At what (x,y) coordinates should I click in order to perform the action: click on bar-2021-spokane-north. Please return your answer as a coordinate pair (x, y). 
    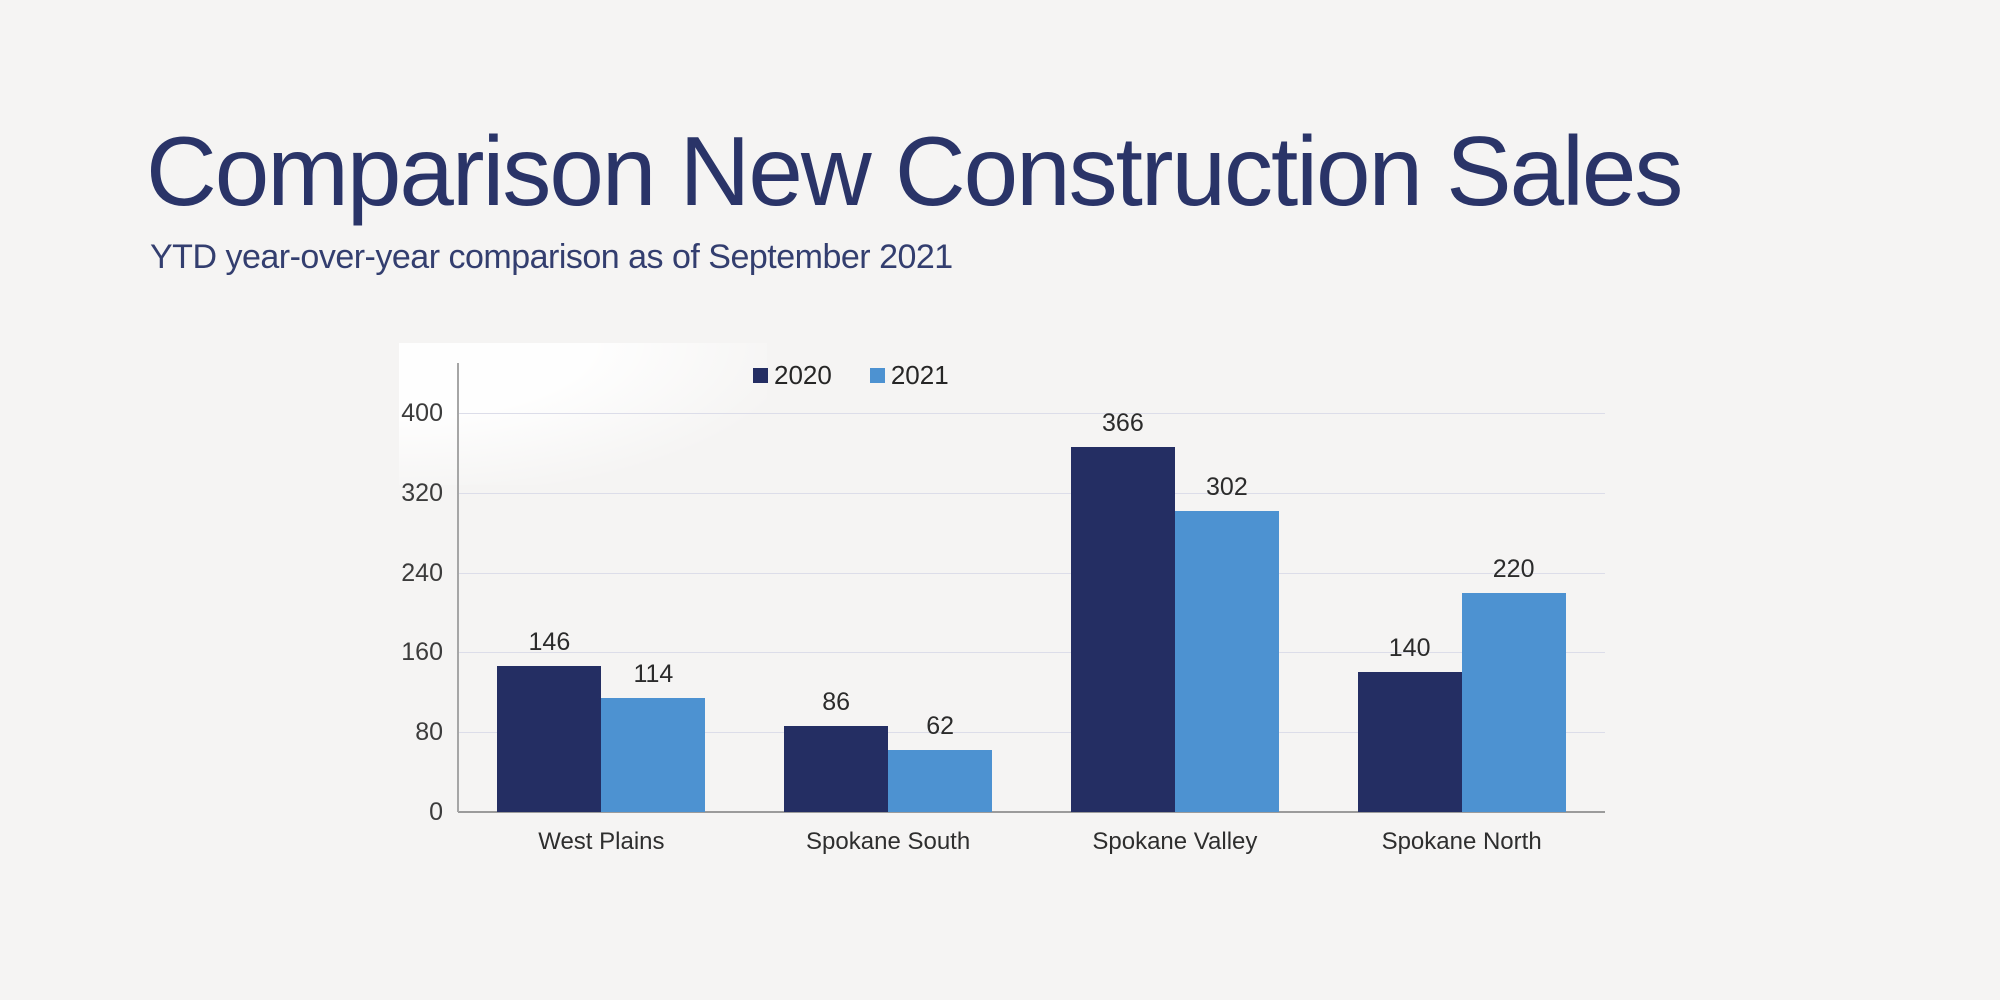
    Looking at the image, I should click on (1513, 702).